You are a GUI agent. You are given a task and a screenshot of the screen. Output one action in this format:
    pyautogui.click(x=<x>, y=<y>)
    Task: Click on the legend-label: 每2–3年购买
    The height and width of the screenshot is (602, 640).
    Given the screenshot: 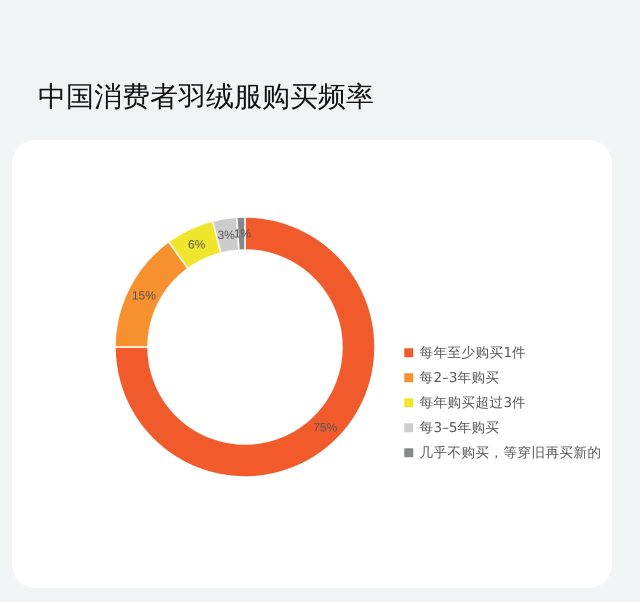 What is the action you would take?
    pyautogui.click(x=460, y=378)
    